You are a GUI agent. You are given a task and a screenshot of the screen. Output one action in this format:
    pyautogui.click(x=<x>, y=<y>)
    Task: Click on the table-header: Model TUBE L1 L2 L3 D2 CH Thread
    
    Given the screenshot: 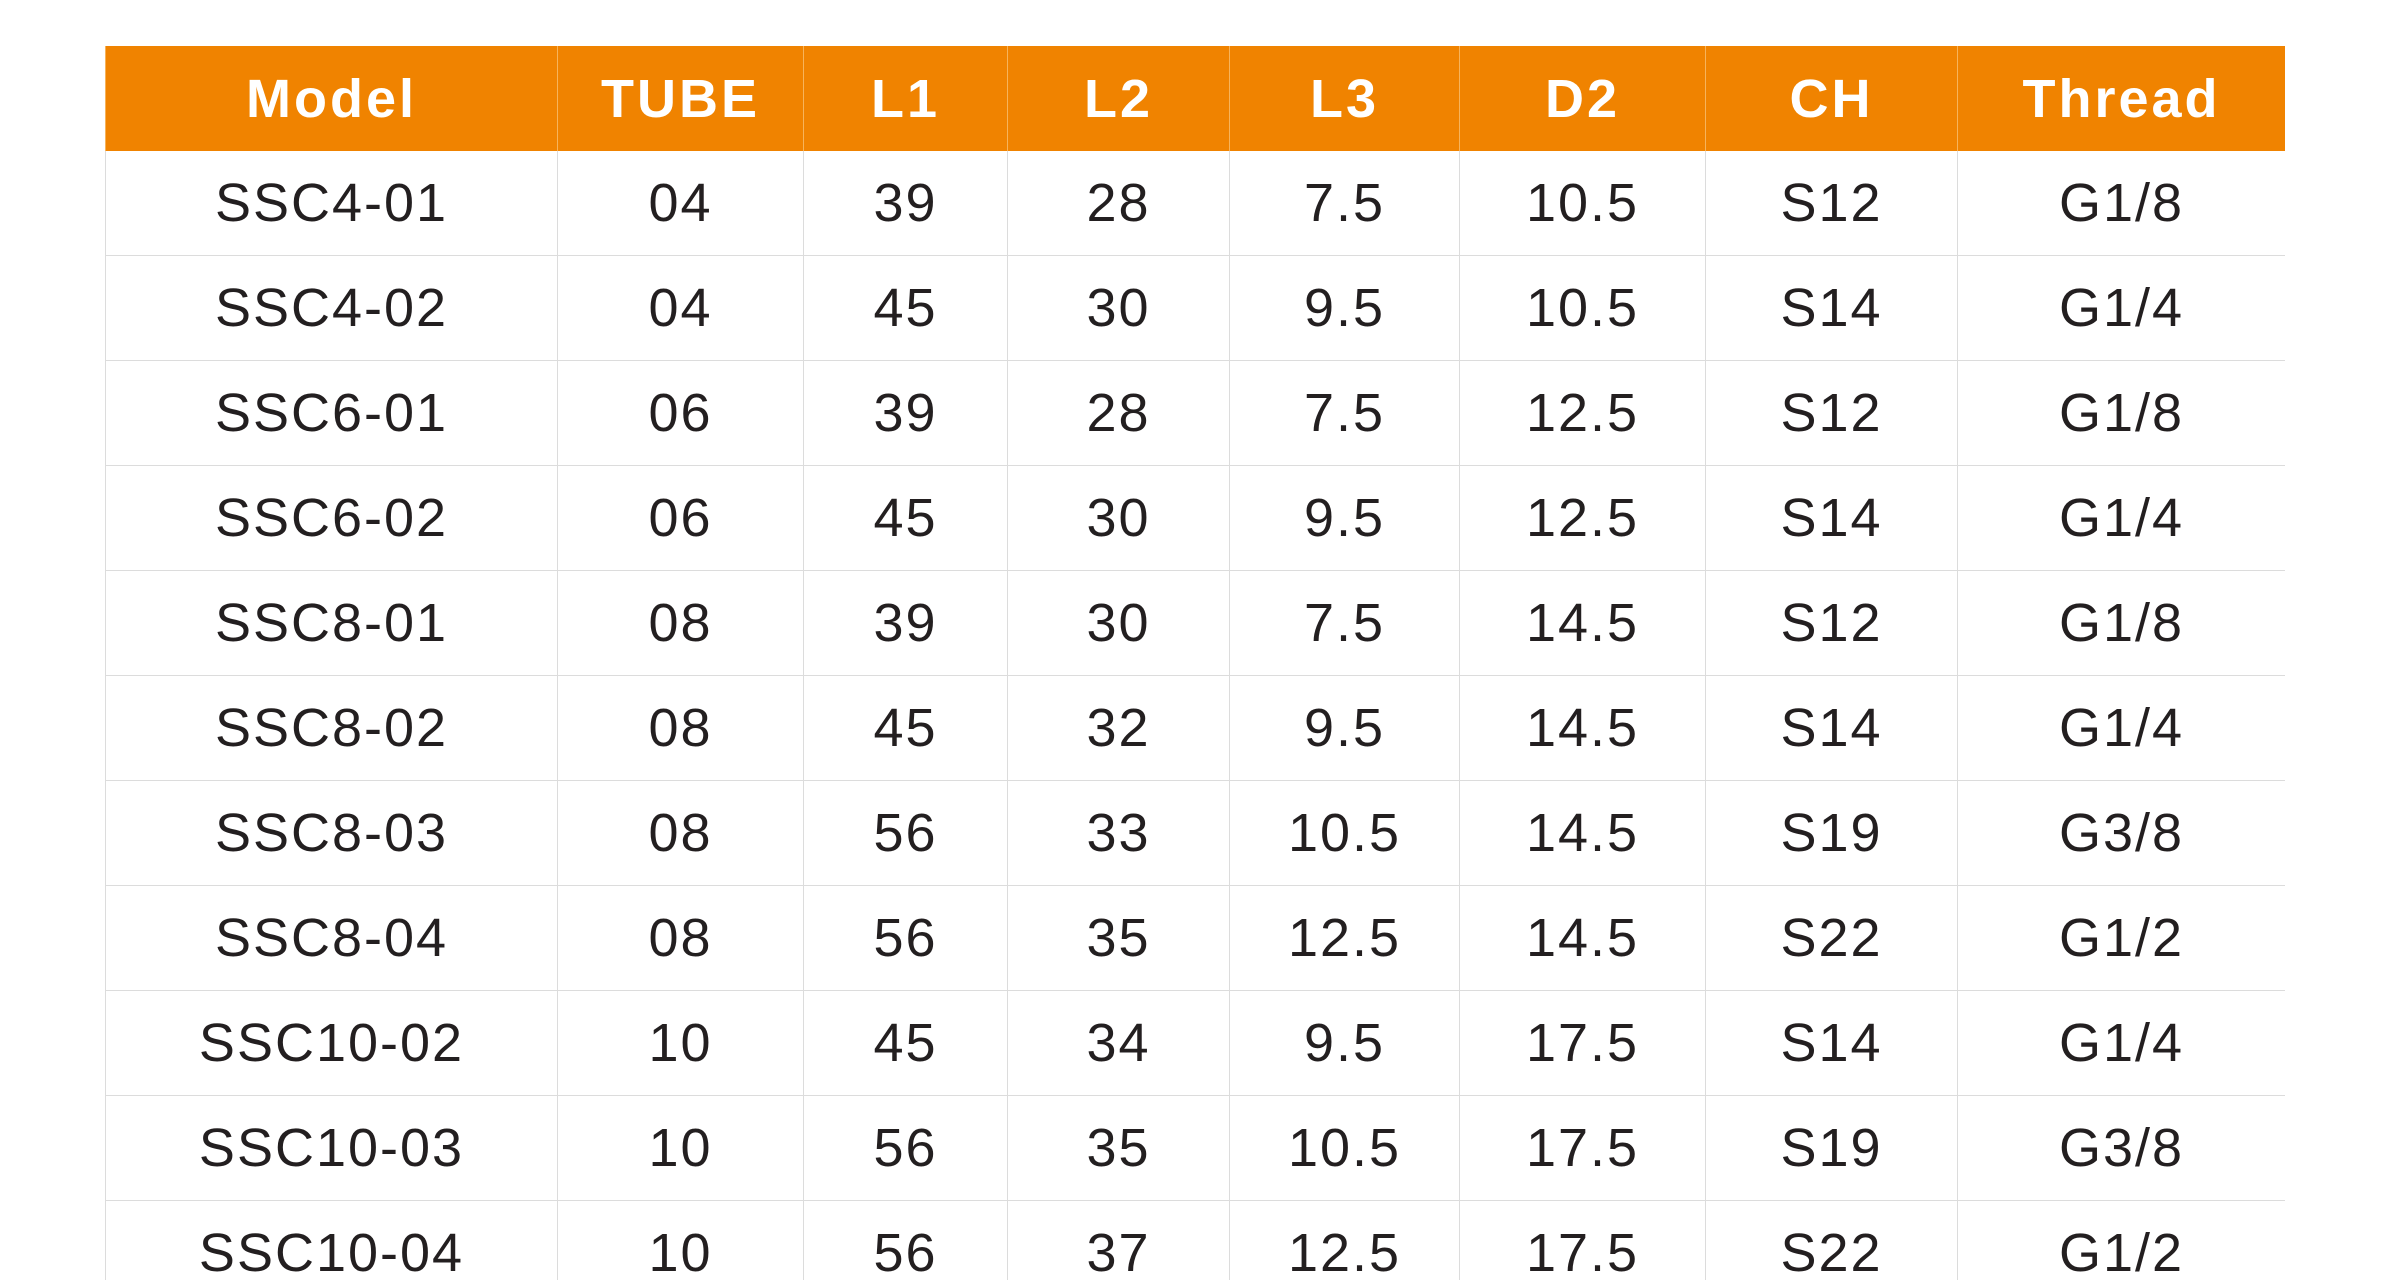 What is the action you would take?
    pyautogui.click(x=1195, y=98)
    